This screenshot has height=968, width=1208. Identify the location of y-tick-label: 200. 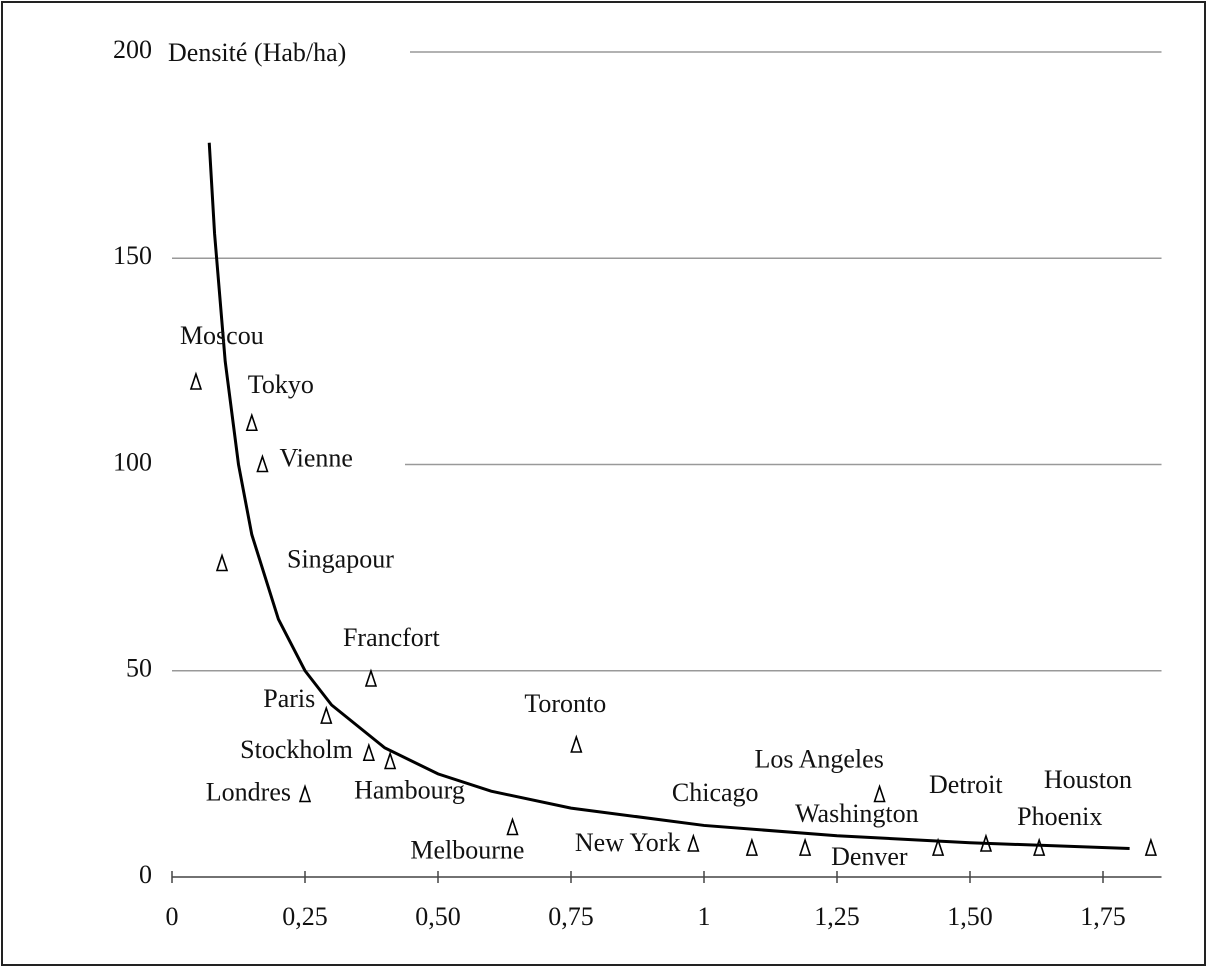
(132, 49).